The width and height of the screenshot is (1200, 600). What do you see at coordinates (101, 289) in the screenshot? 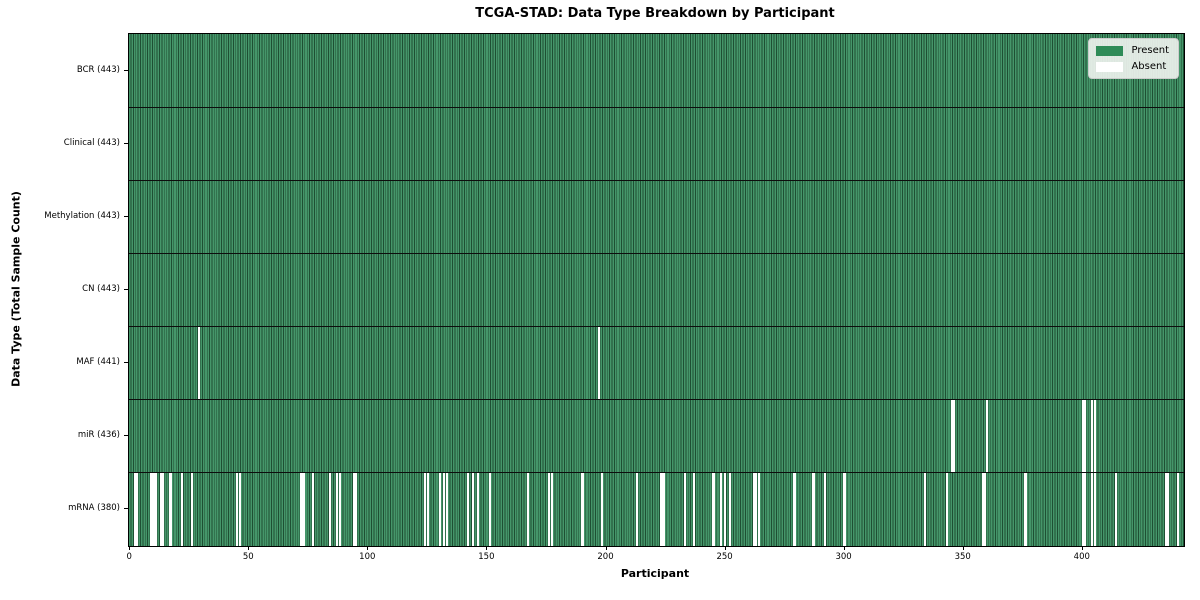
I see `y-tick-label: CN (443)` at bounding box center [101, 289].